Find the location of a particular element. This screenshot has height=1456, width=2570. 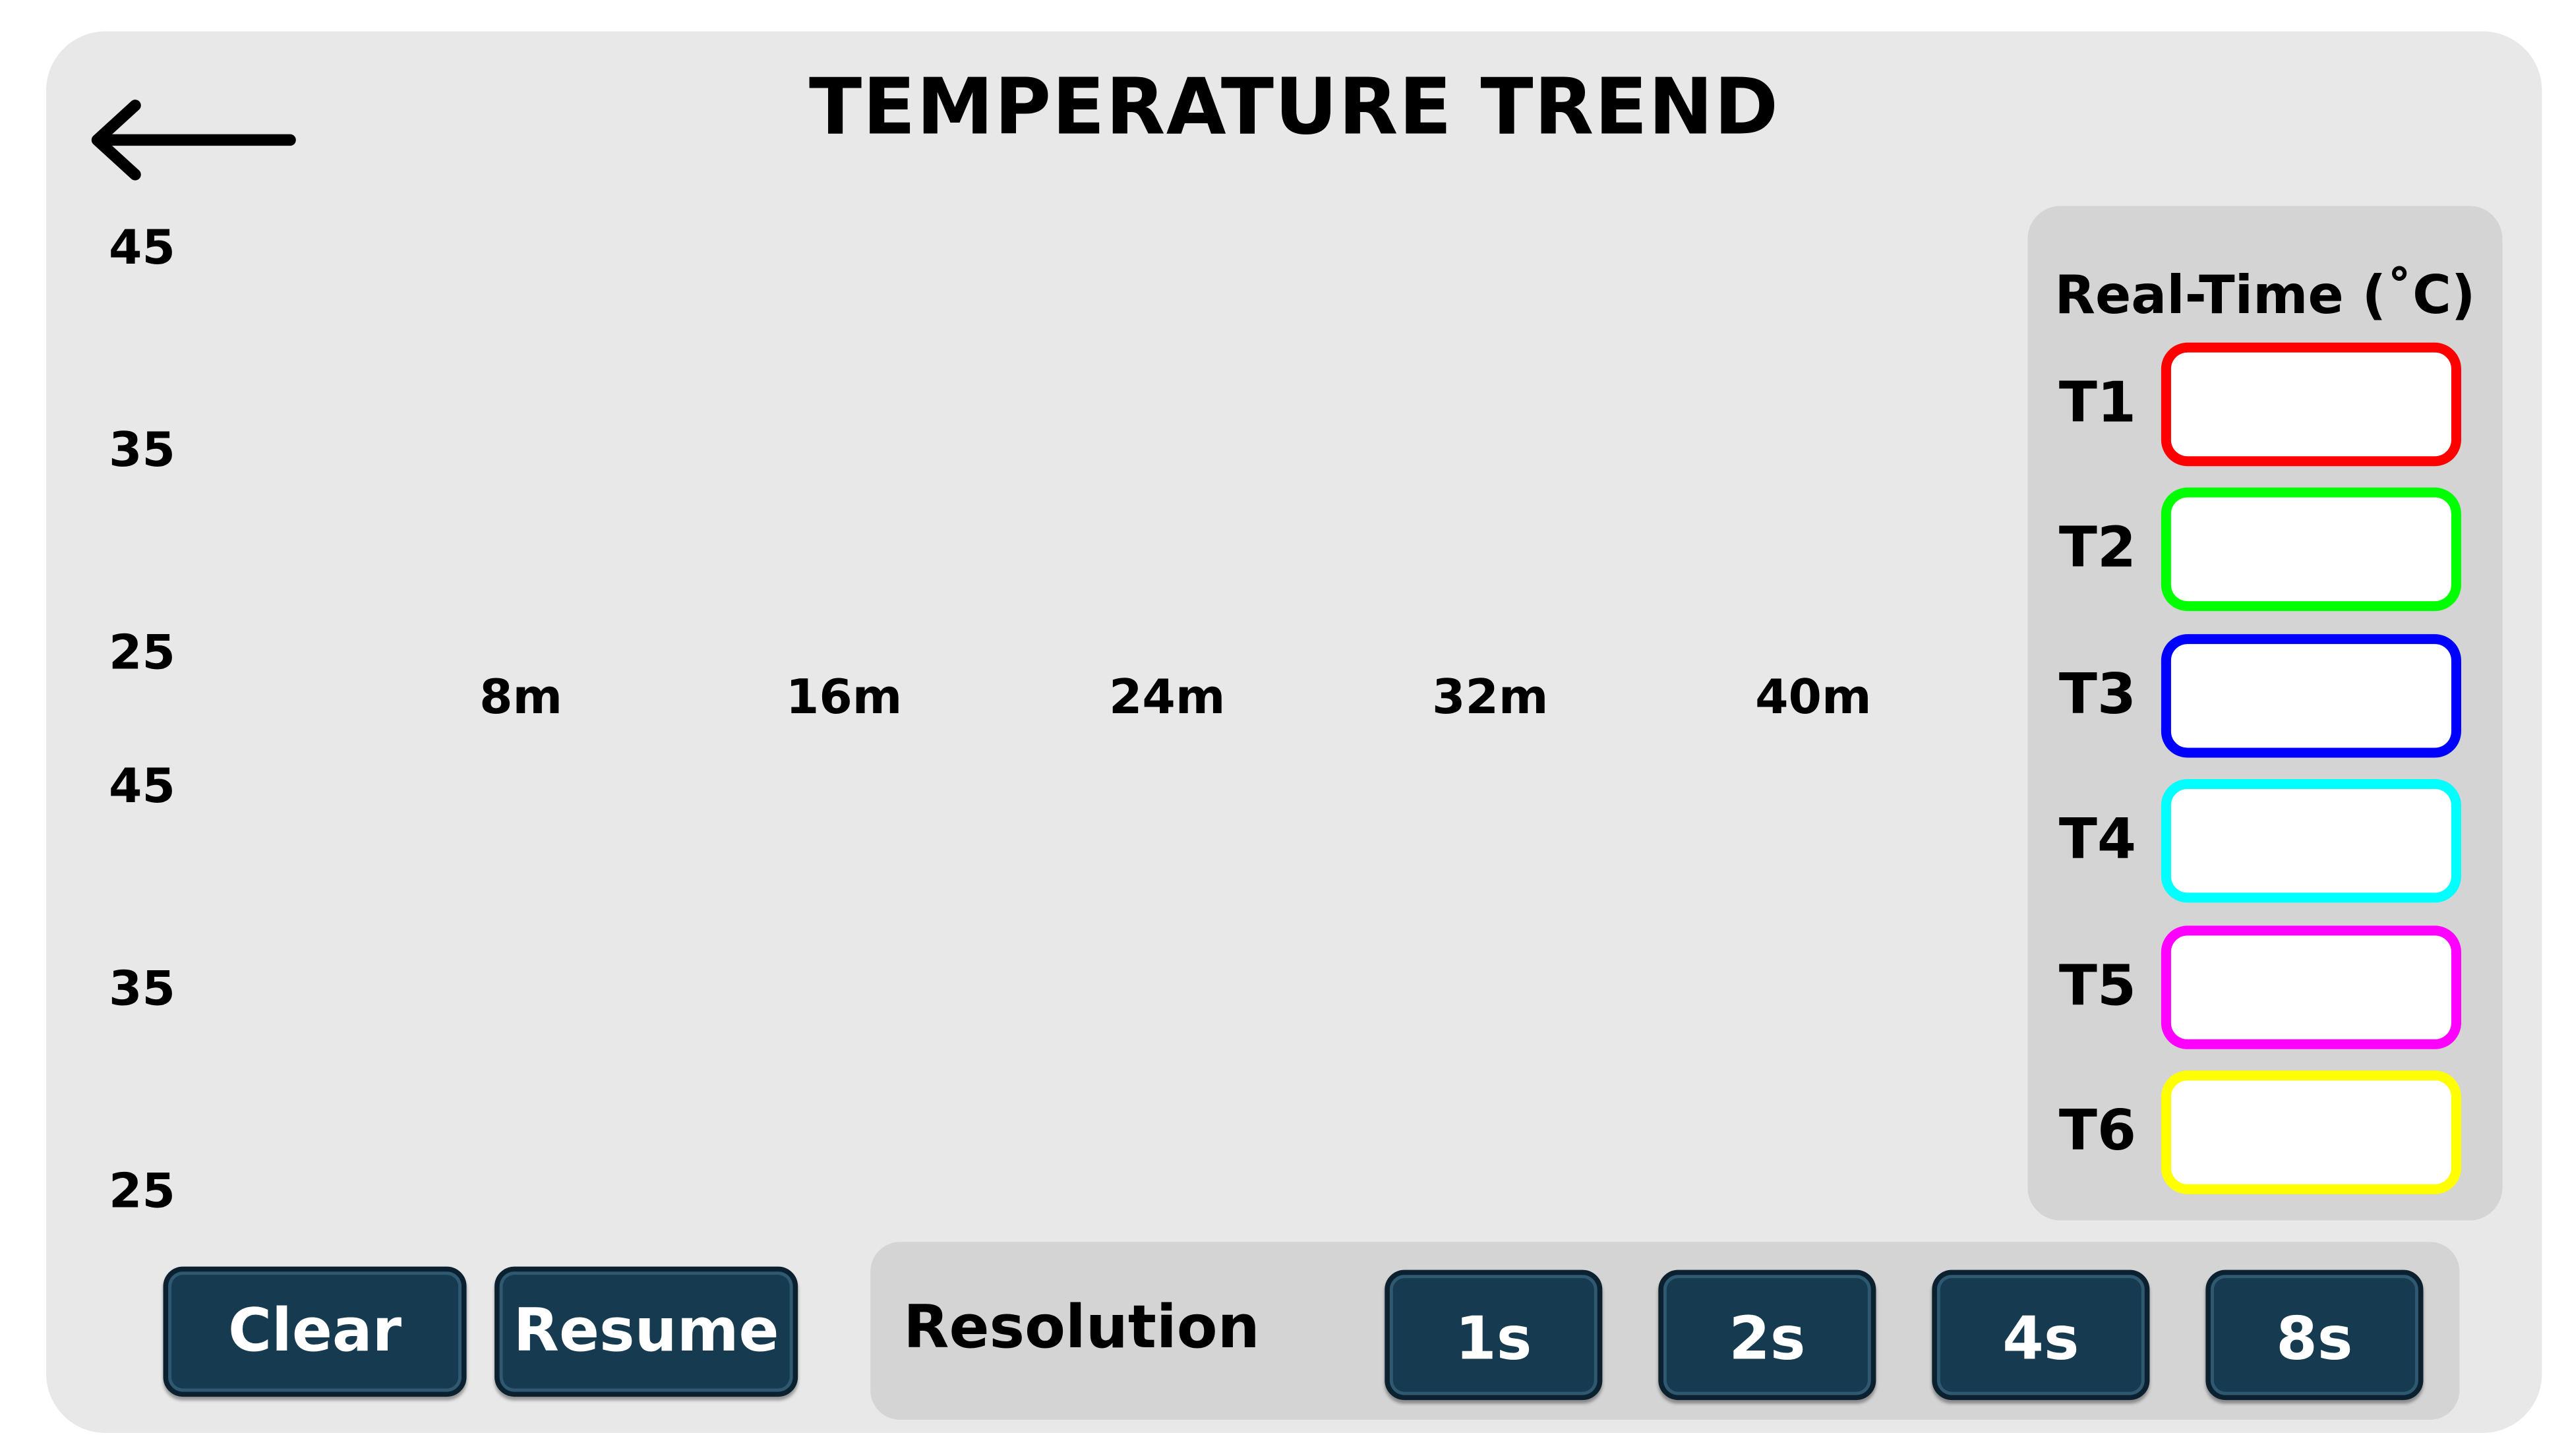

resume-button-label: Resume is located at coordinates (646, 1332).